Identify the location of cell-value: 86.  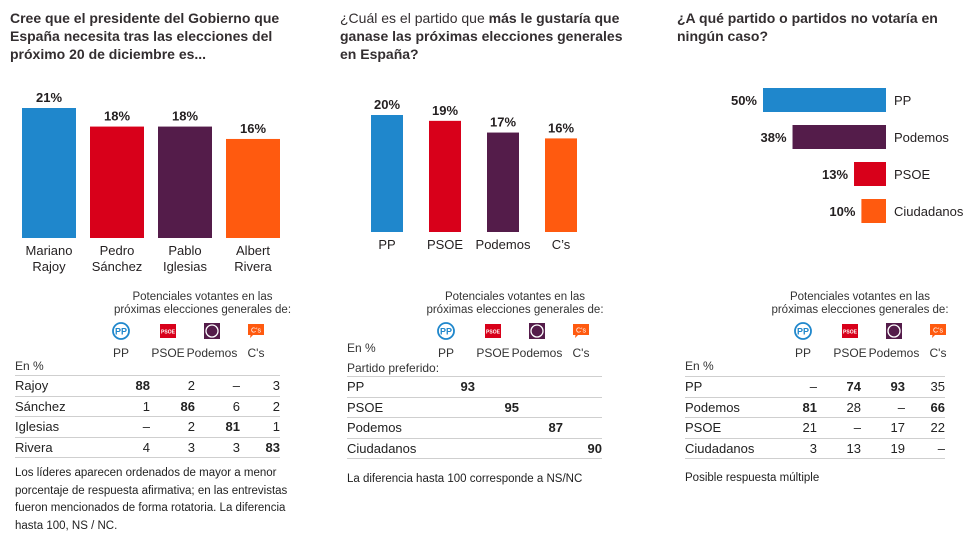
(172, 406).